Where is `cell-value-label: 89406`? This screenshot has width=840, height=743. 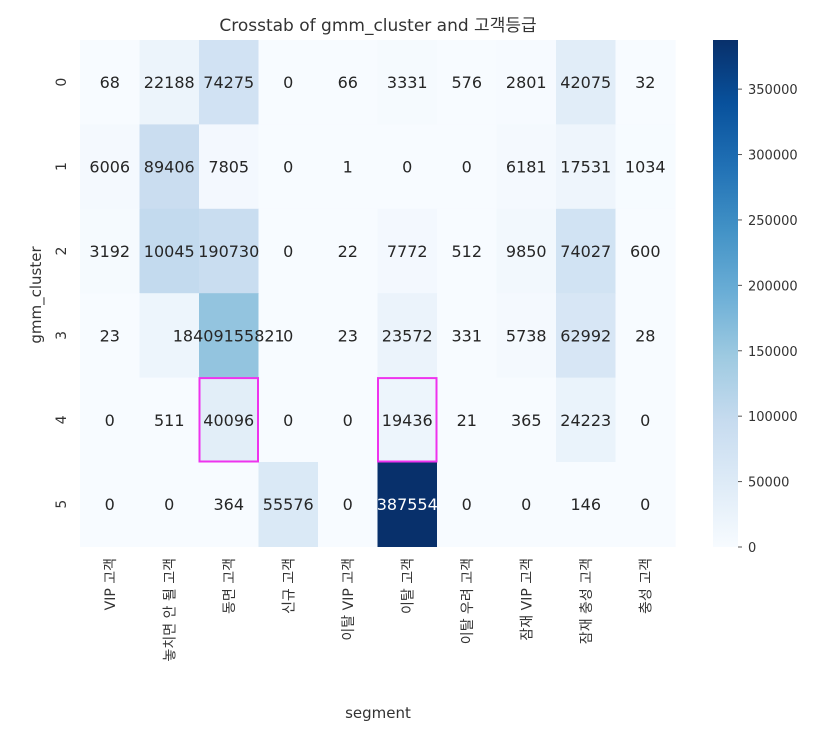 cell-value-label: 89406 is located at coordinates (169, 167).